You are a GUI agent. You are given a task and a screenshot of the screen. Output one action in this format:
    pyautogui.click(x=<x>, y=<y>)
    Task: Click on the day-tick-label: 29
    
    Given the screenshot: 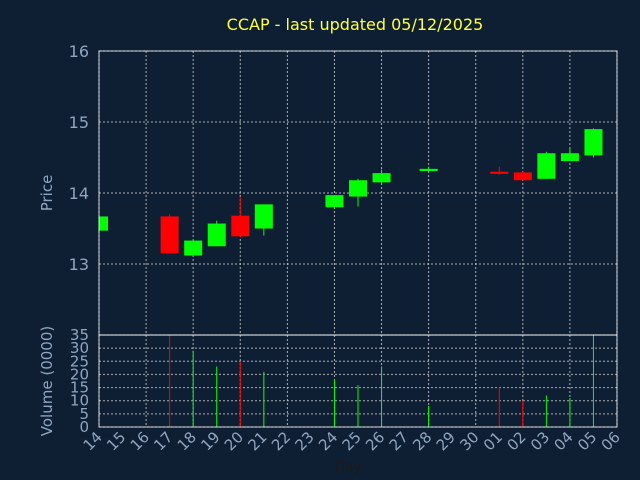 What is the action you would take?
    pyautogui.click(x=446, y=441)
    